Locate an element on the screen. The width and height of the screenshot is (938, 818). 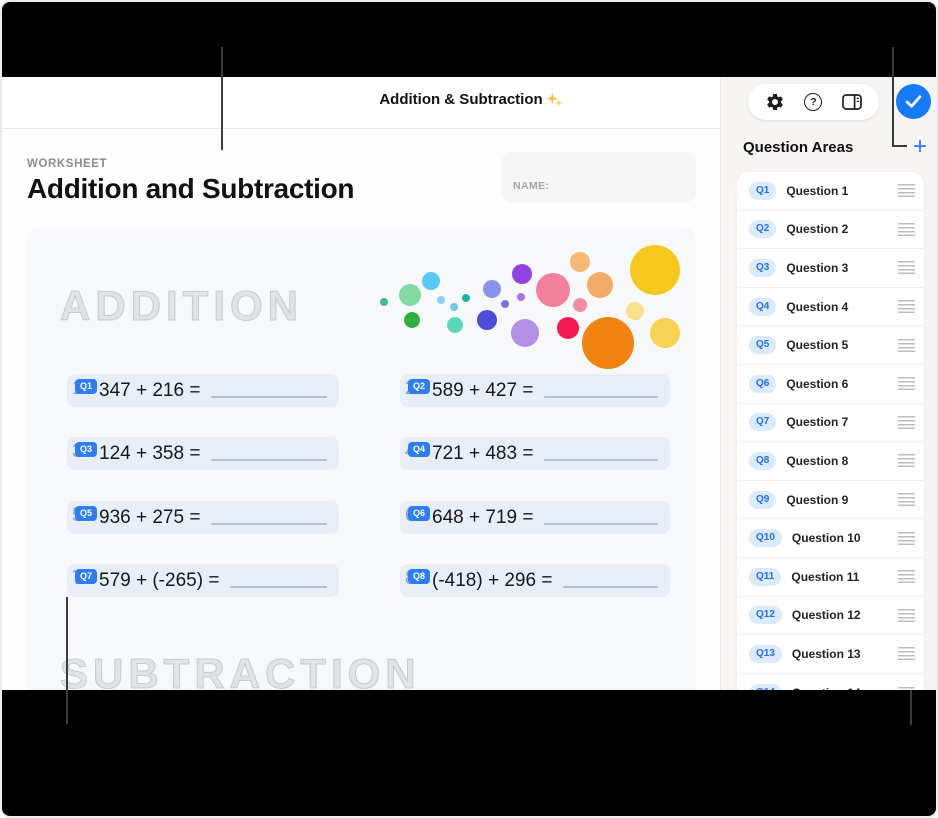
question-label: Question 6 is located at coordinates (817, 383).